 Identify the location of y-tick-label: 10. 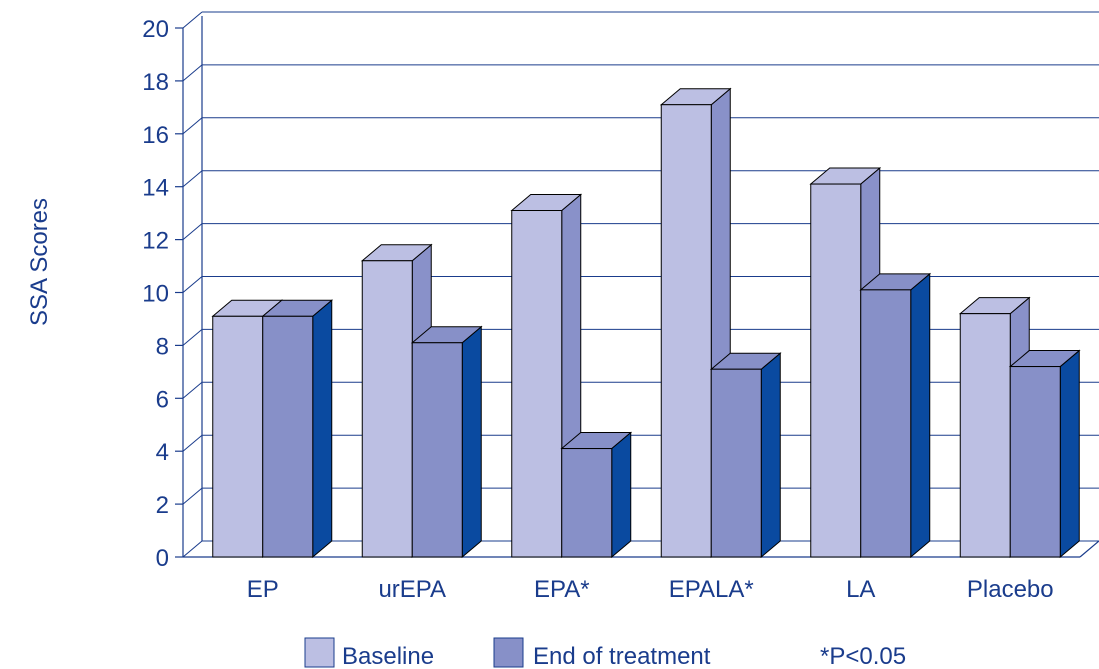
(155, 294).